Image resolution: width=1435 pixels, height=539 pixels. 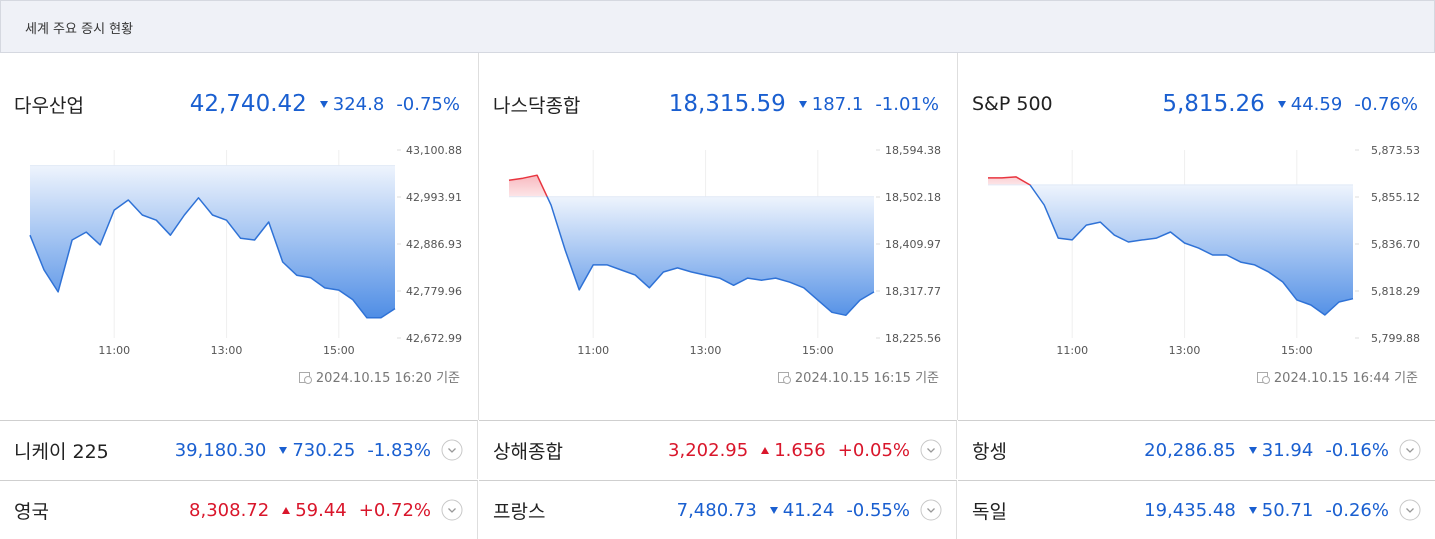 I want to click on quote: 42,740.42 324.8 -0.75%, so click(x=325, y=104).